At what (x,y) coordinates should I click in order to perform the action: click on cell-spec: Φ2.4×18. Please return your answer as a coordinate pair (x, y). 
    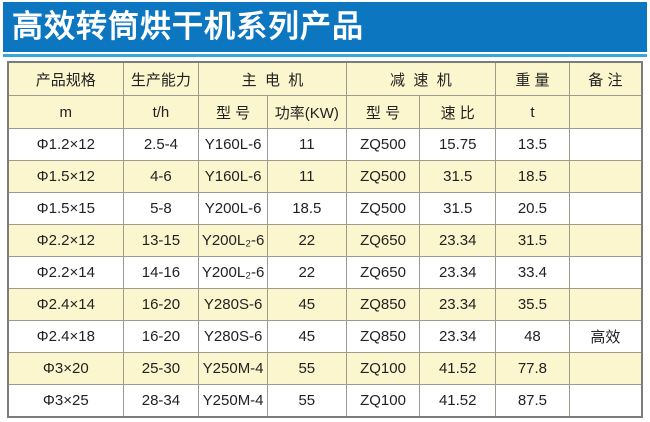
    Looking at the image, I should click on (65, 336).